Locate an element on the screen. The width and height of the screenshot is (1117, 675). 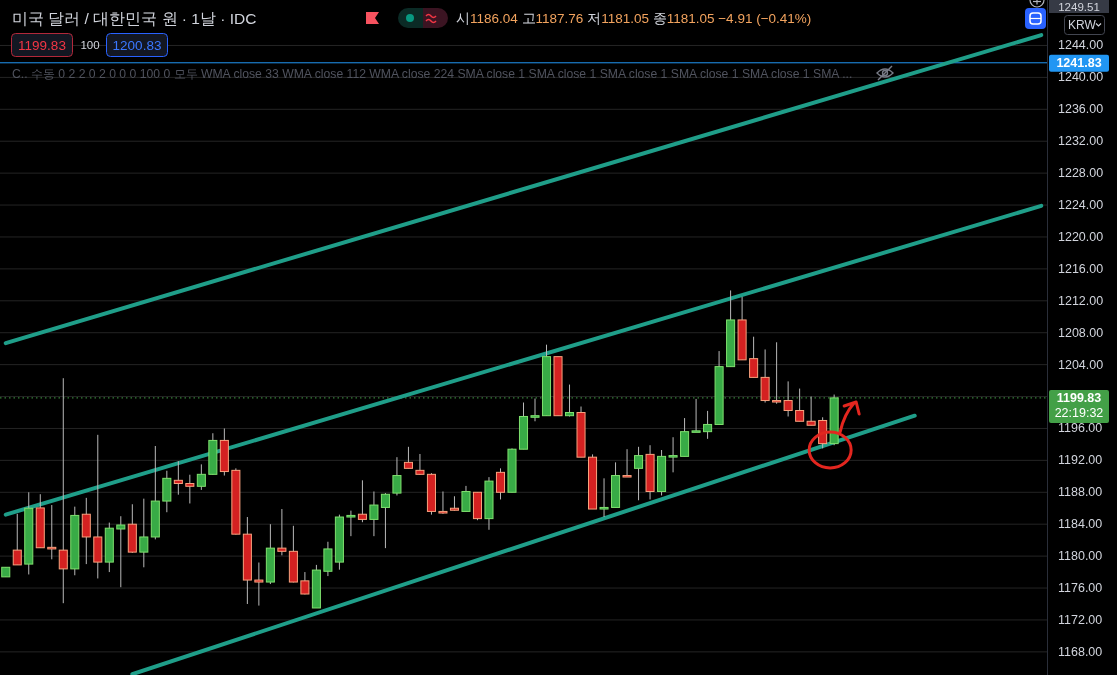
y-tick-label: 1212.00 is located at coordinates (1081, 300).